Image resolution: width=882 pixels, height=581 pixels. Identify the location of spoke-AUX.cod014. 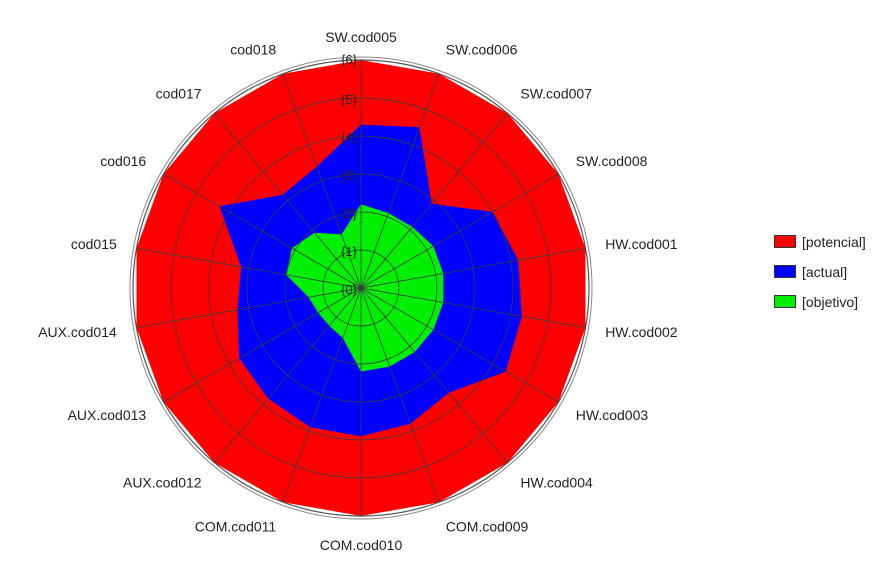
(249, 307).